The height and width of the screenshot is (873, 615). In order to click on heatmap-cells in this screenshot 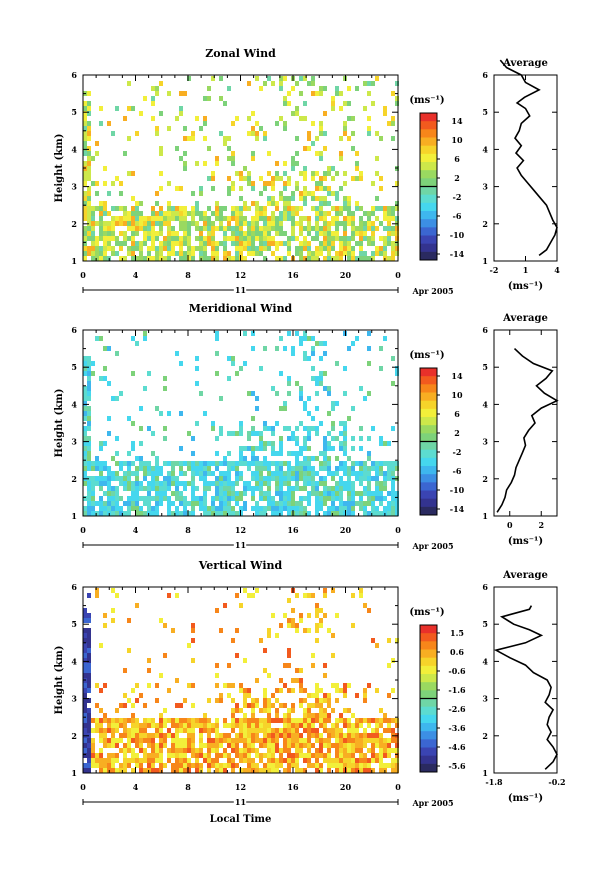, I will do `click(241, 680)`.